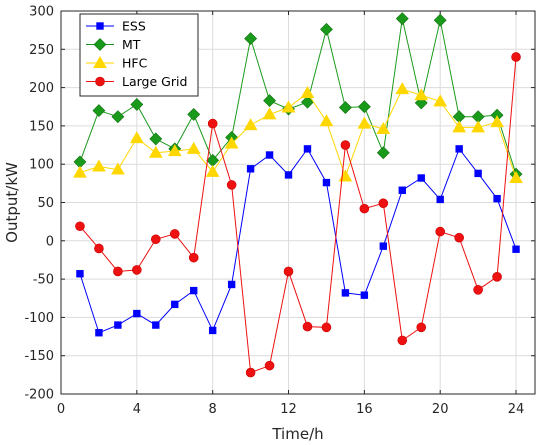 This screenshot has width=550, height=445. What do you see at coordinates (516, 409) in the screenshot?
I see `x-tick-label: 24` at bounding box center [516, 409].